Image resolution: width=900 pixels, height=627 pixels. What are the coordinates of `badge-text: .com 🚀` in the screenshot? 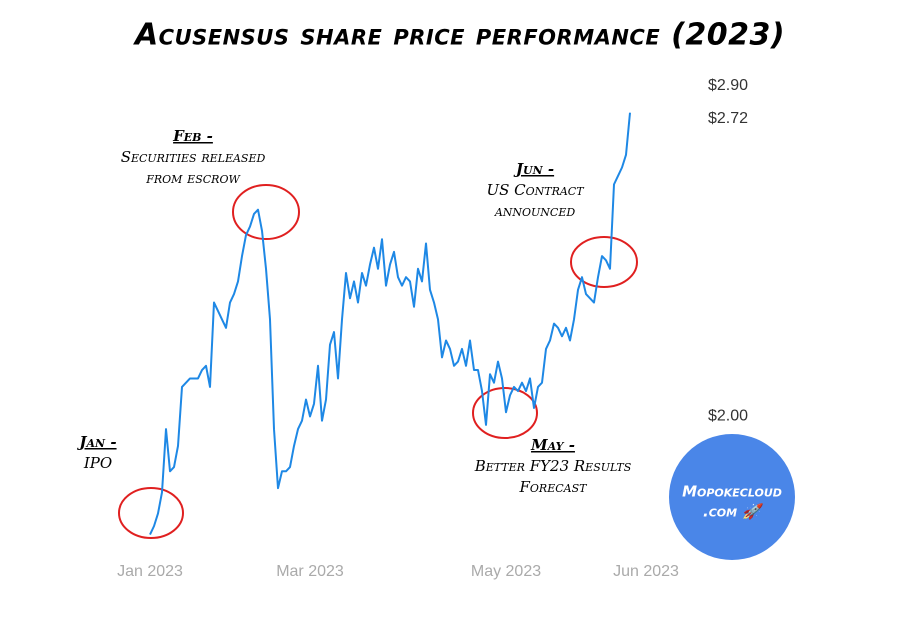 It's located at (733, 512).